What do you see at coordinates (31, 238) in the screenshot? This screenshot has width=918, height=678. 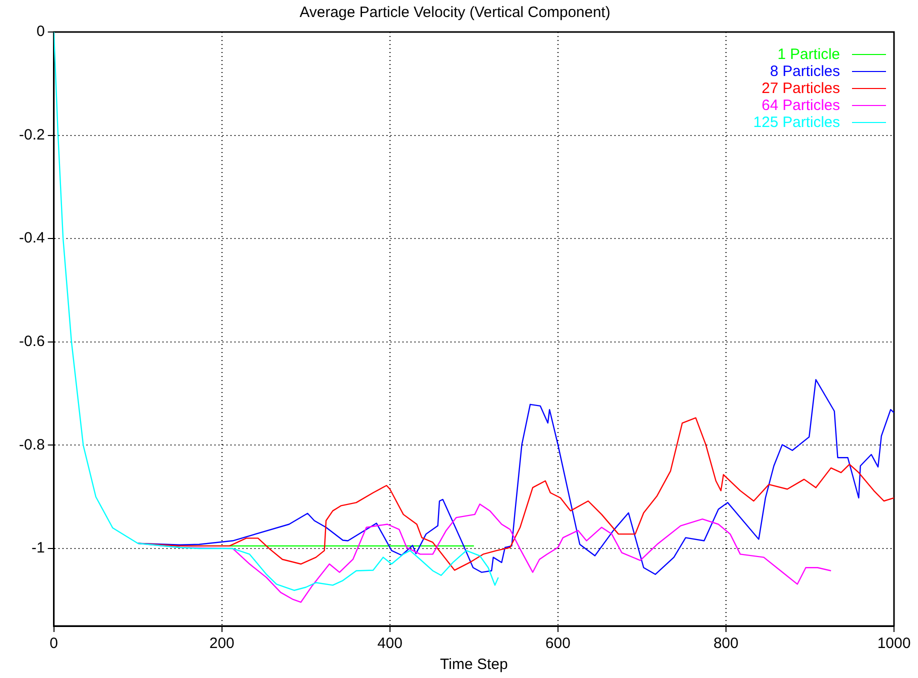 I see `y-tick-label: -0.4` at bounding box center [31, 238].